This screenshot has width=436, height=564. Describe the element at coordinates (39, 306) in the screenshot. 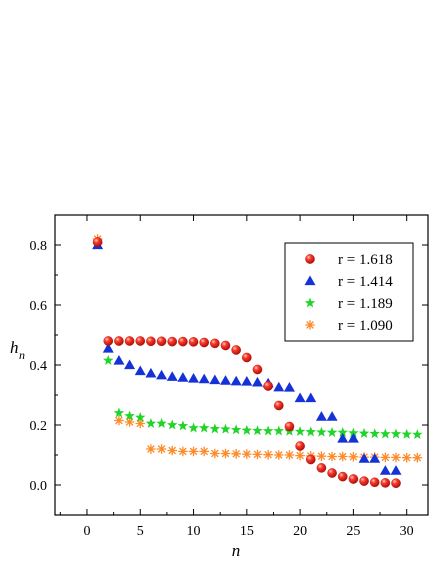

I see `y-tick-label: 0.6` at that location.